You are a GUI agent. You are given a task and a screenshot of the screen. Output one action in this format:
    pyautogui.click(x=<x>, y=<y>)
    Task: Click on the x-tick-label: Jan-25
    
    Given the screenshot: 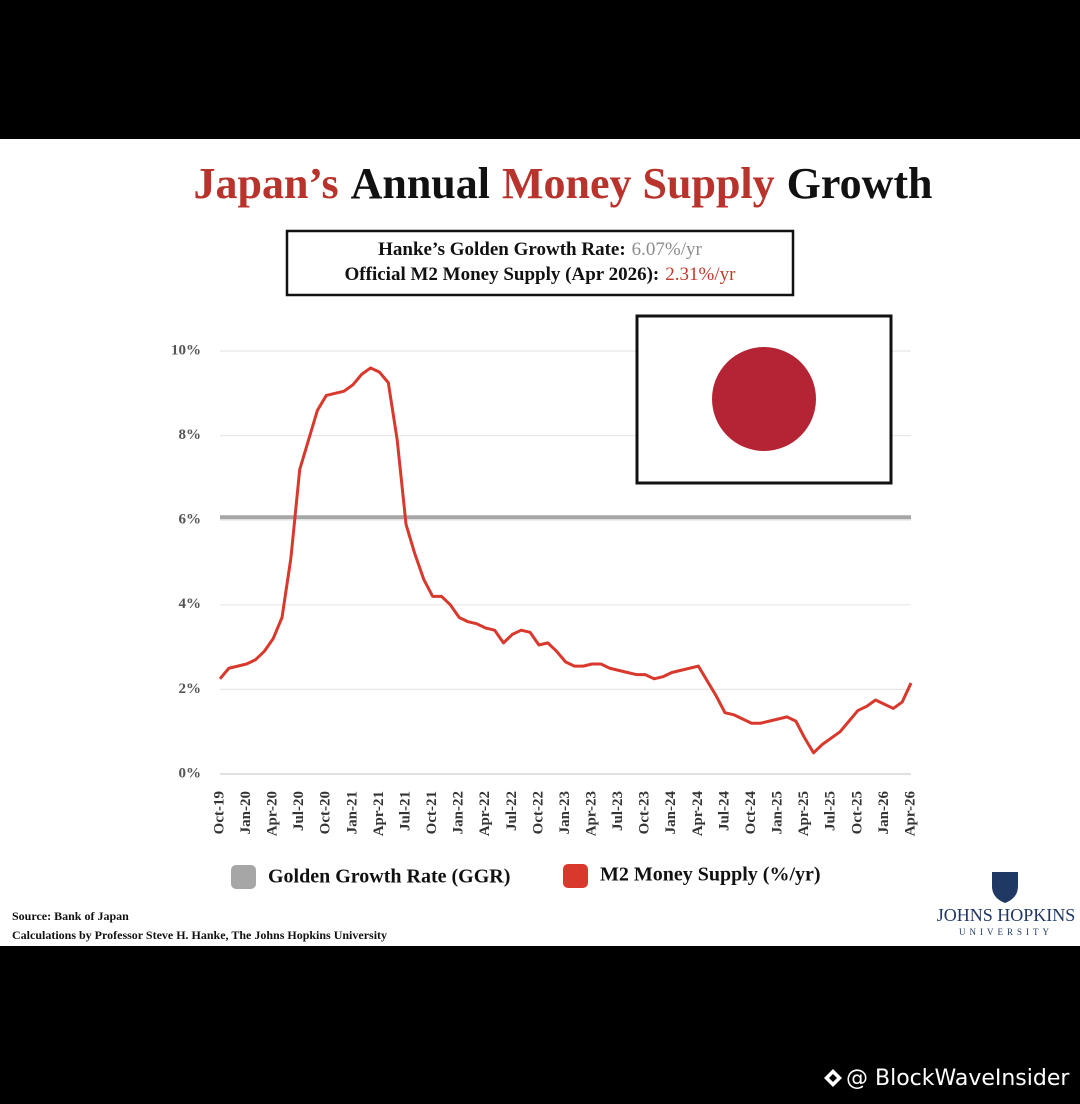 What is the action you would take?
    pyautogui.click(x=778, y=812)
    